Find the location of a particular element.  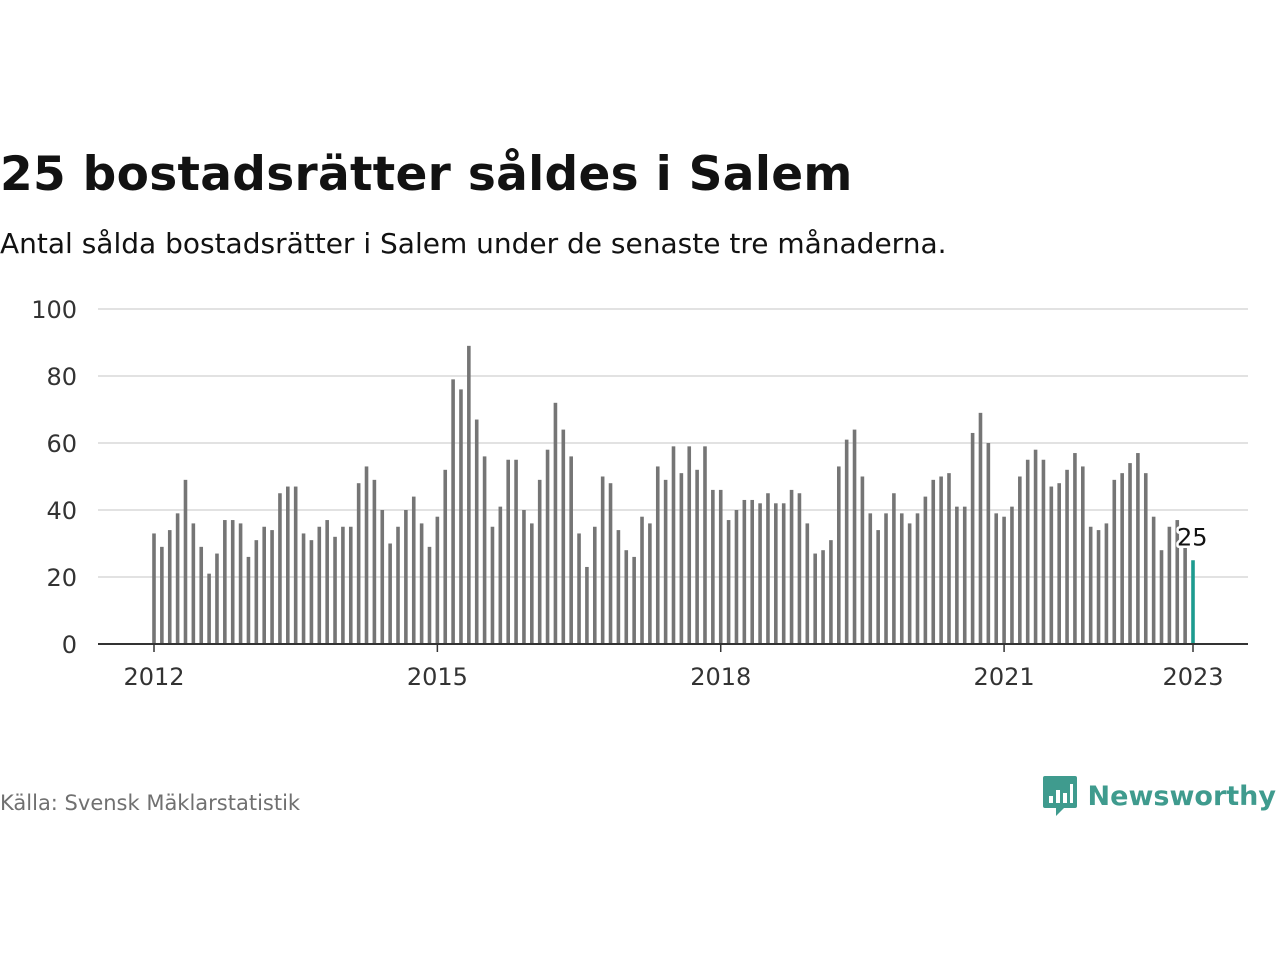

newsworthy-logo-icon is located at coordinates (1059, 796).